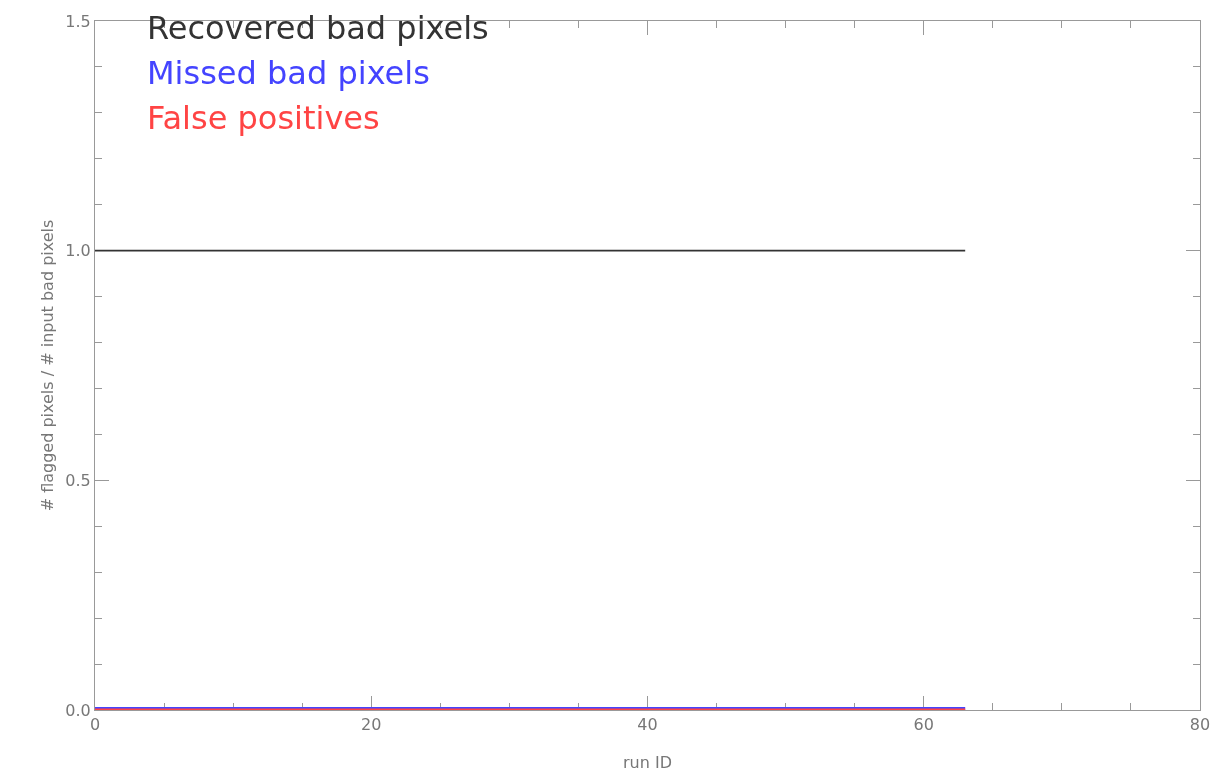 This screenshot has height=780, width=1222. Describe the element at coordinates (78, 710) in the screenshot. I see `y-tick-label: 0.0` at that location.